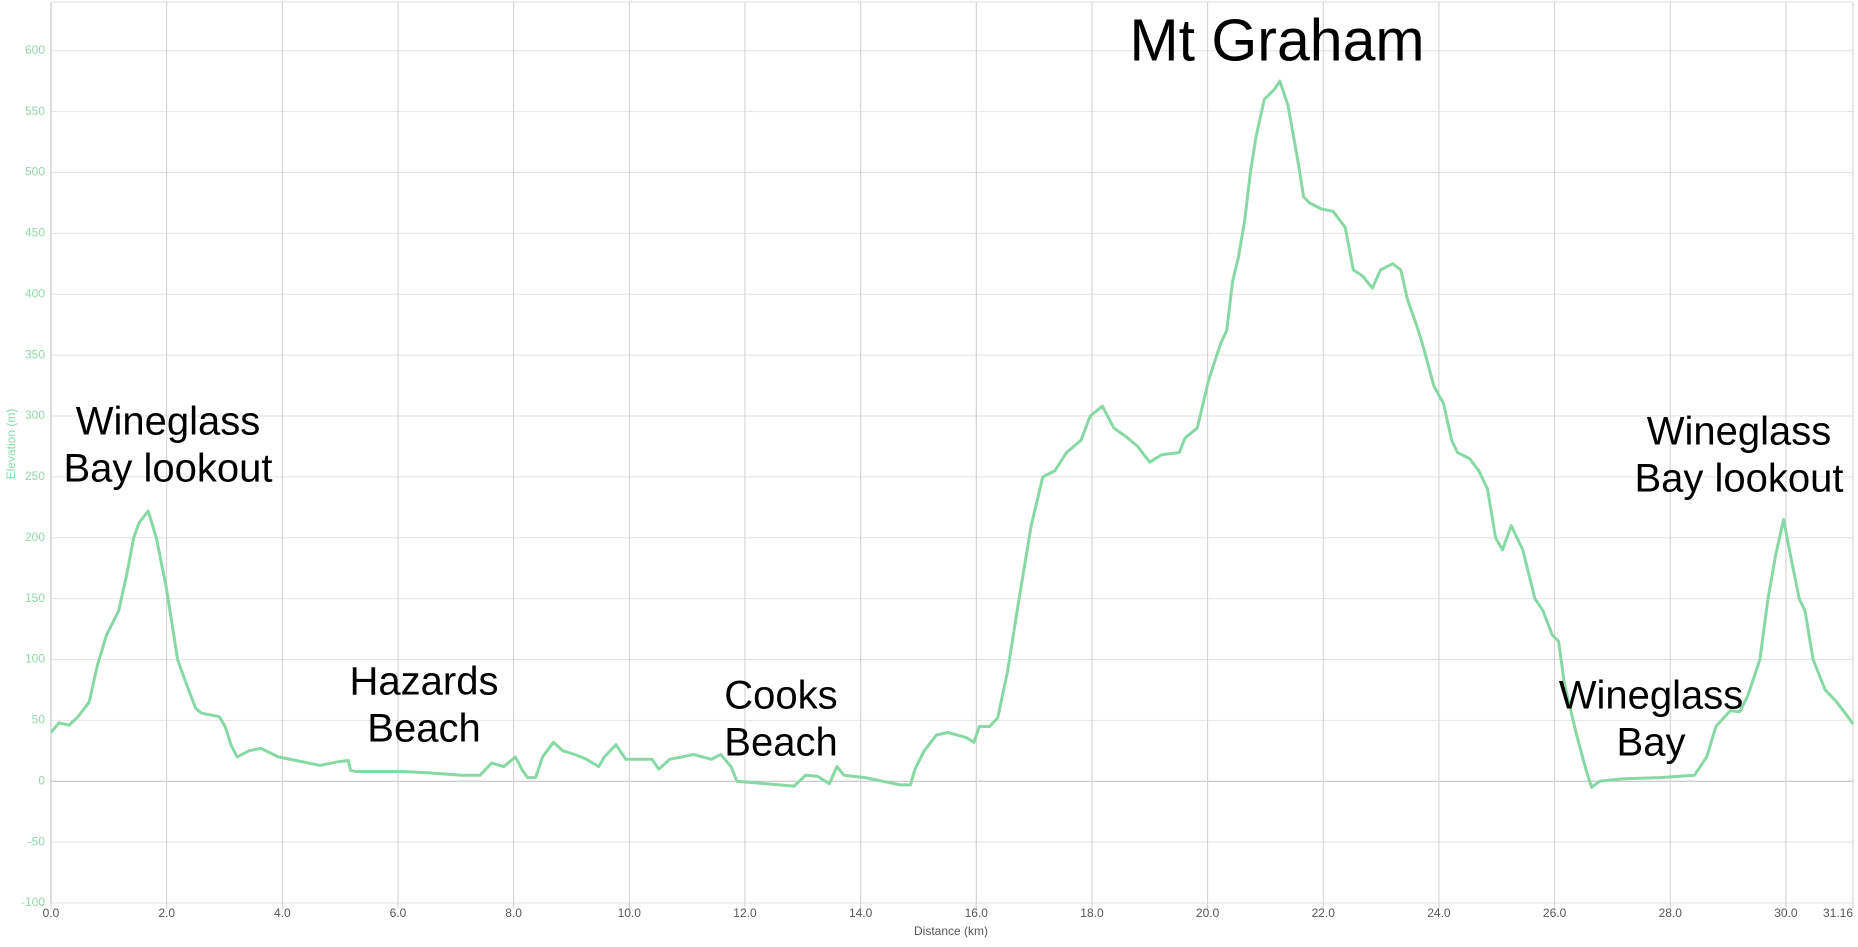 The image size is (1858, 947). Describe the element at coordinates (35, 598) in the screenshot. I see `y-tick-label: 150` at that location.